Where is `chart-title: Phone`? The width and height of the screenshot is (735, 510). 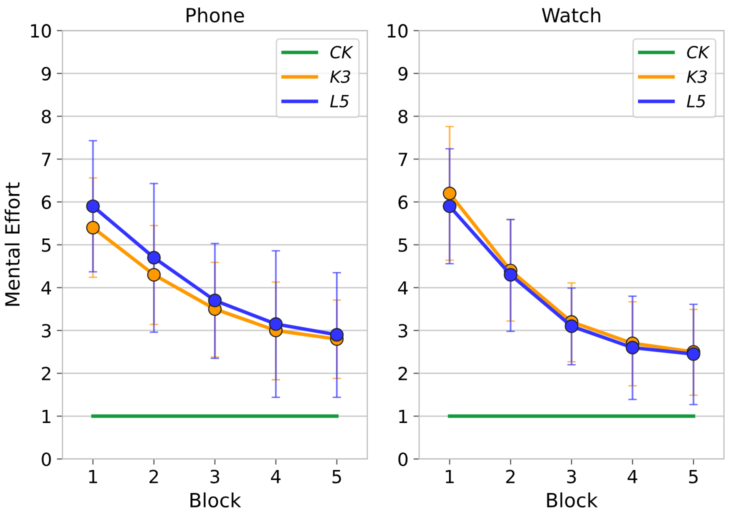
chart-title: Phone is located at coordinates (215, 15).